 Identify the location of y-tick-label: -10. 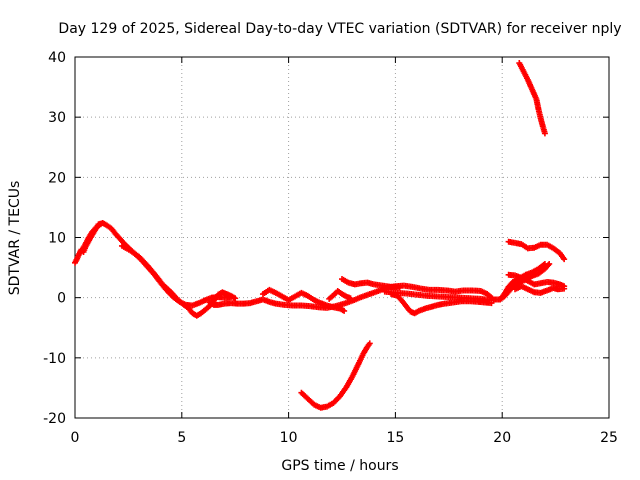
(54, 359).